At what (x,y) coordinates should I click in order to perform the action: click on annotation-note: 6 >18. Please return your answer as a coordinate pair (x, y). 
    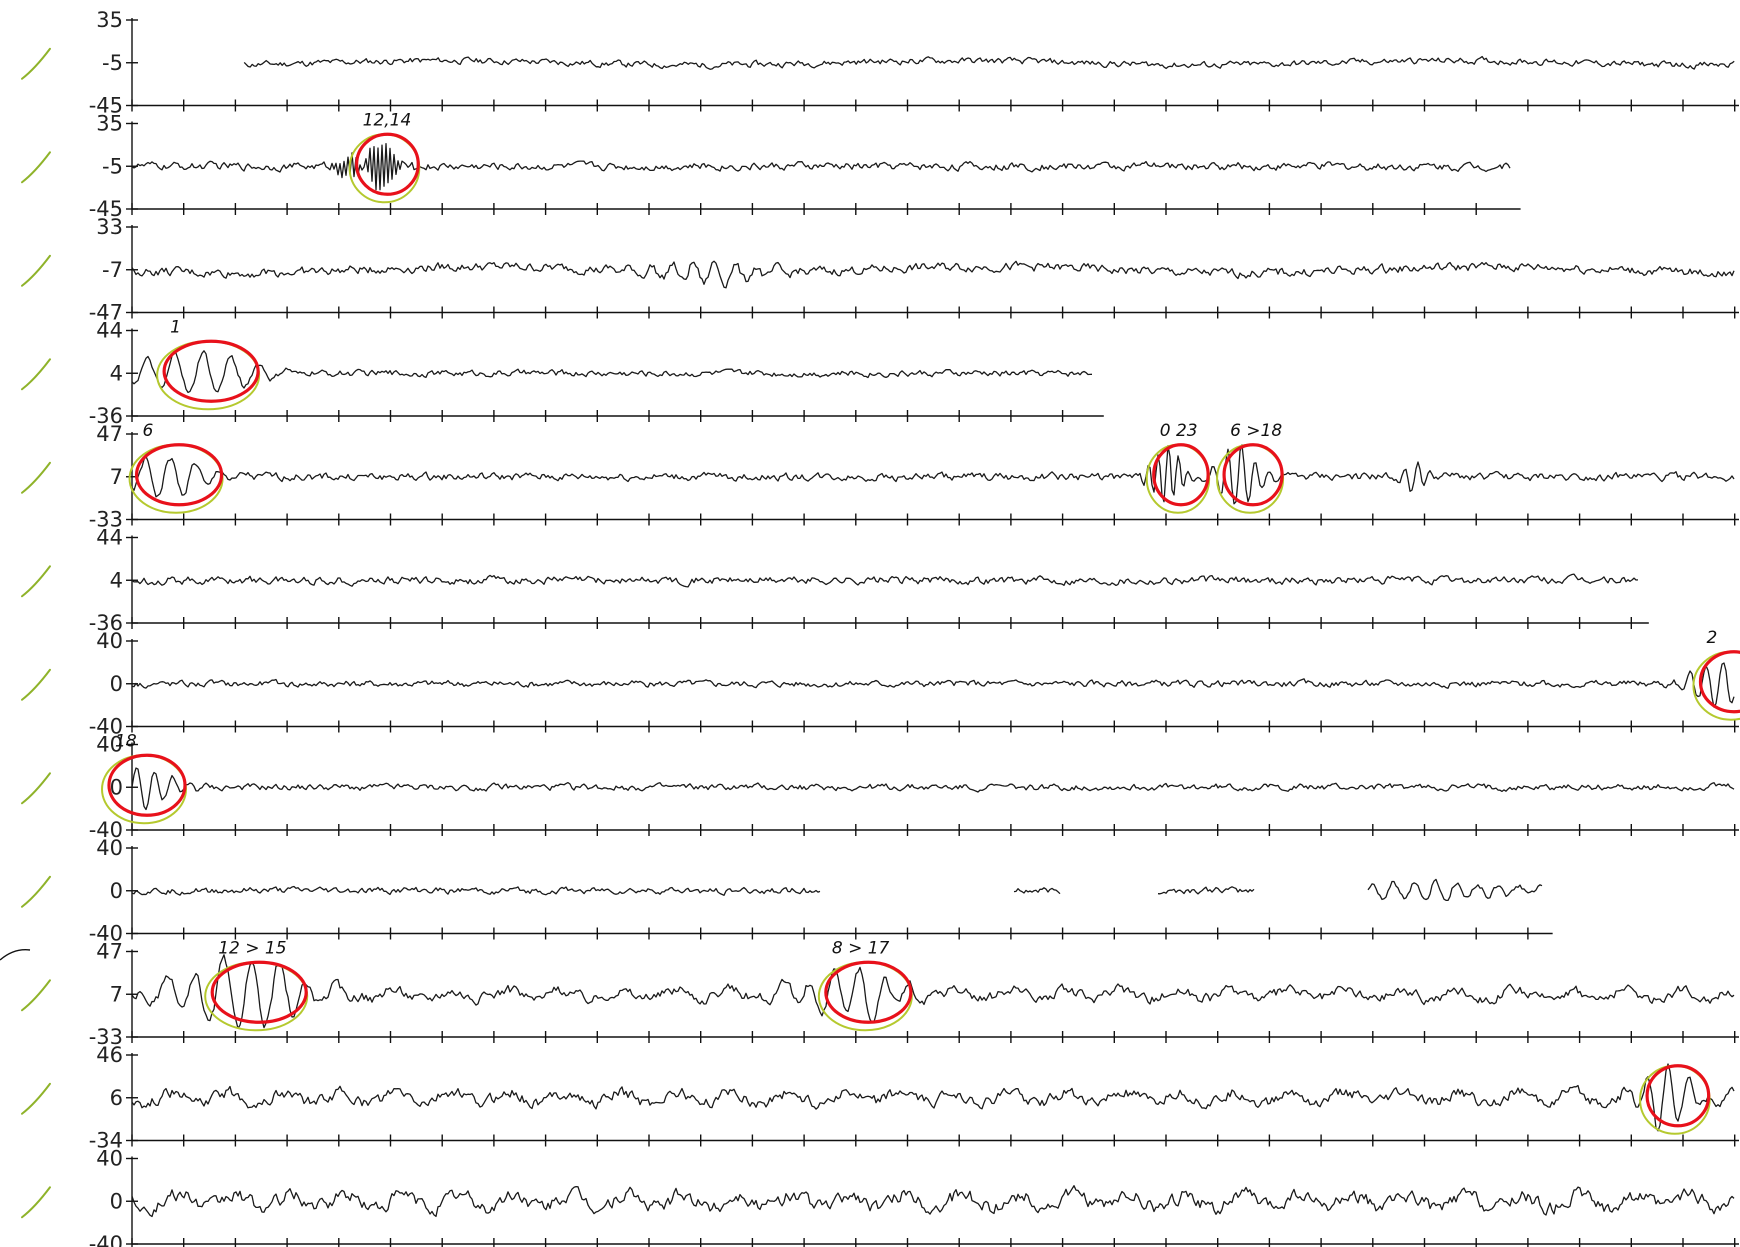
    Looking at the image, I should click on (1256, 431).